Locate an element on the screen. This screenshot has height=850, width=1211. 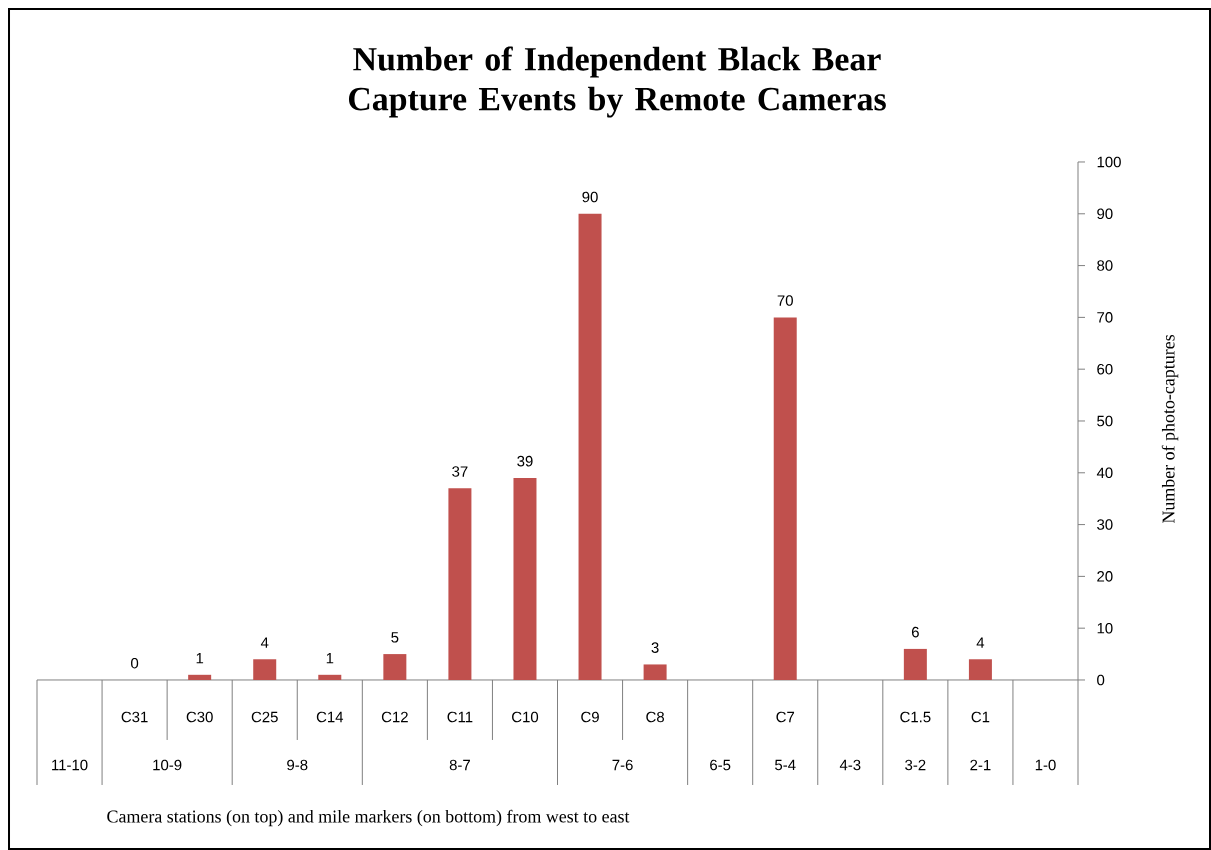
data-label: 39 is located at coordinates (525, 461).